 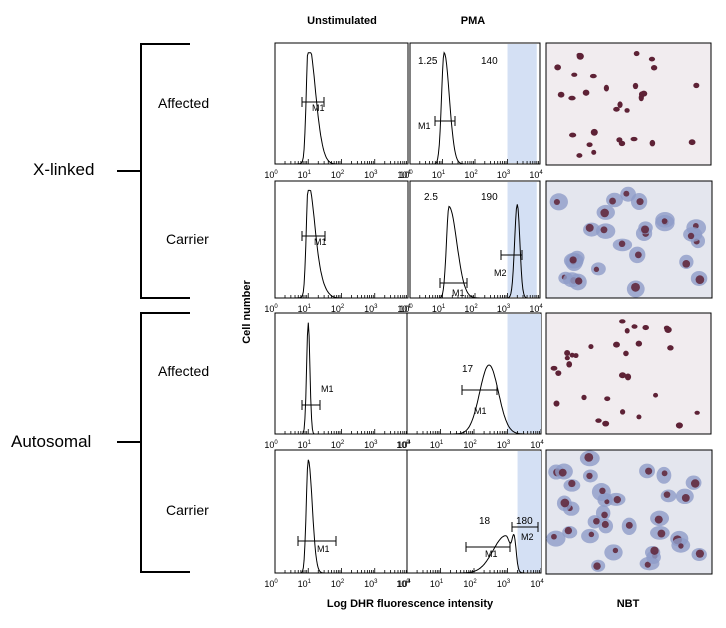 What do you see at coordinates (187, 239) in the screenshot?
I see `row-label-xlinked-carrier: Carrier` at bounding box center [187, 239].